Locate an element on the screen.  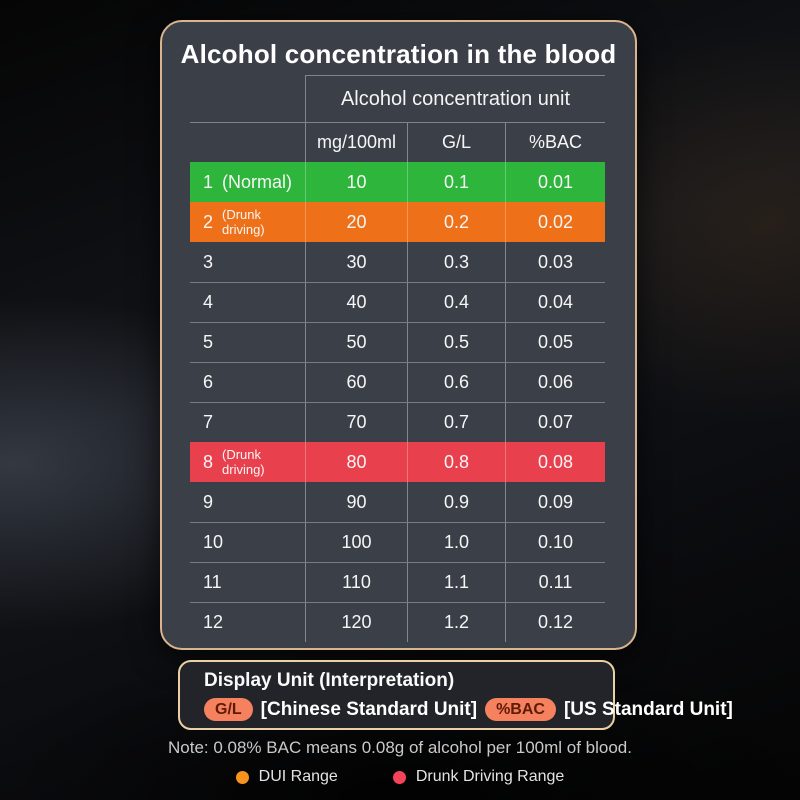
row-label-cell: 12 is located at coordinates (247, 622).